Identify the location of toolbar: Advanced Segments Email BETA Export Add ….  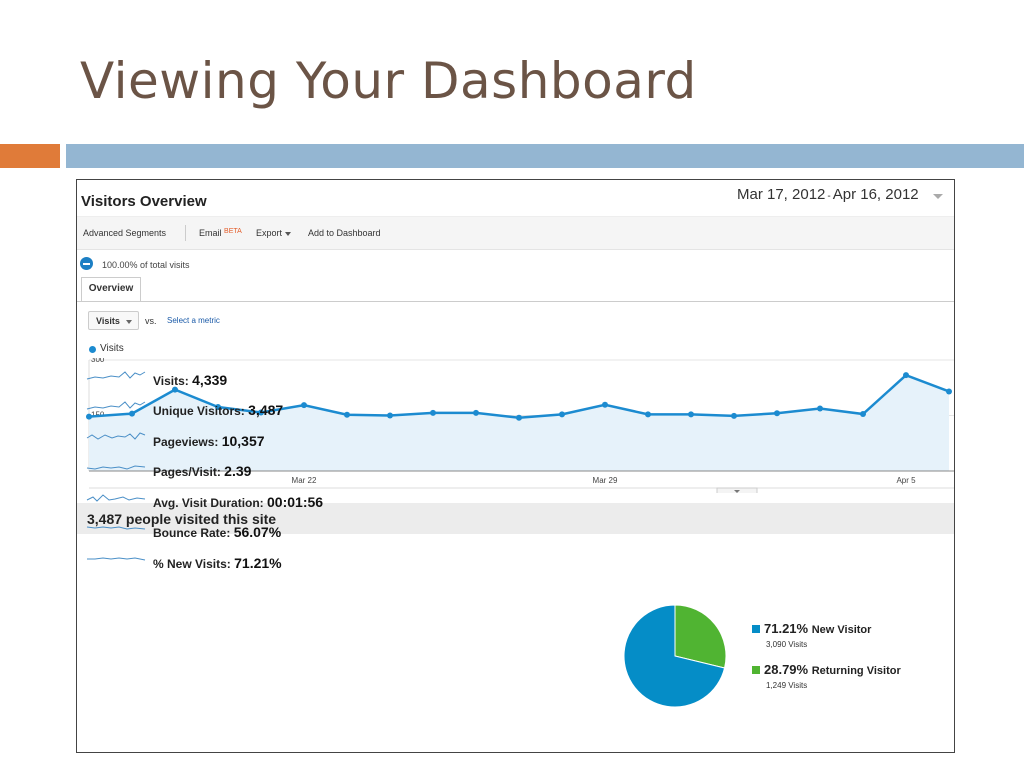
(515, 233).